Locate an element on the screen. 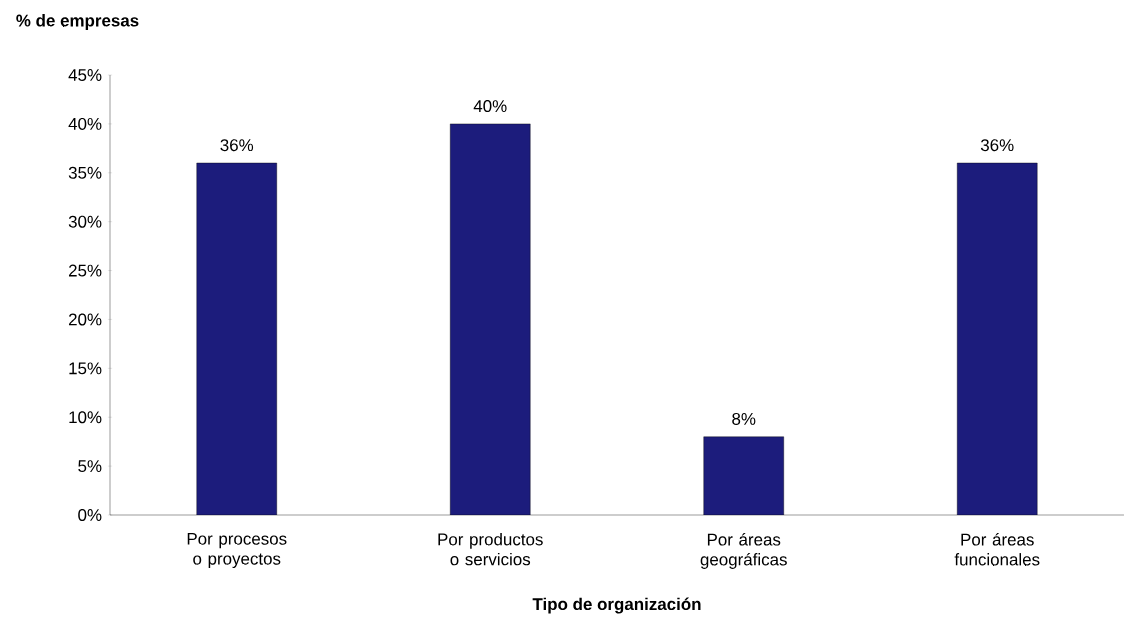  x-tick-label: Por procesos o proyectos is located at coordinates (237, 550).